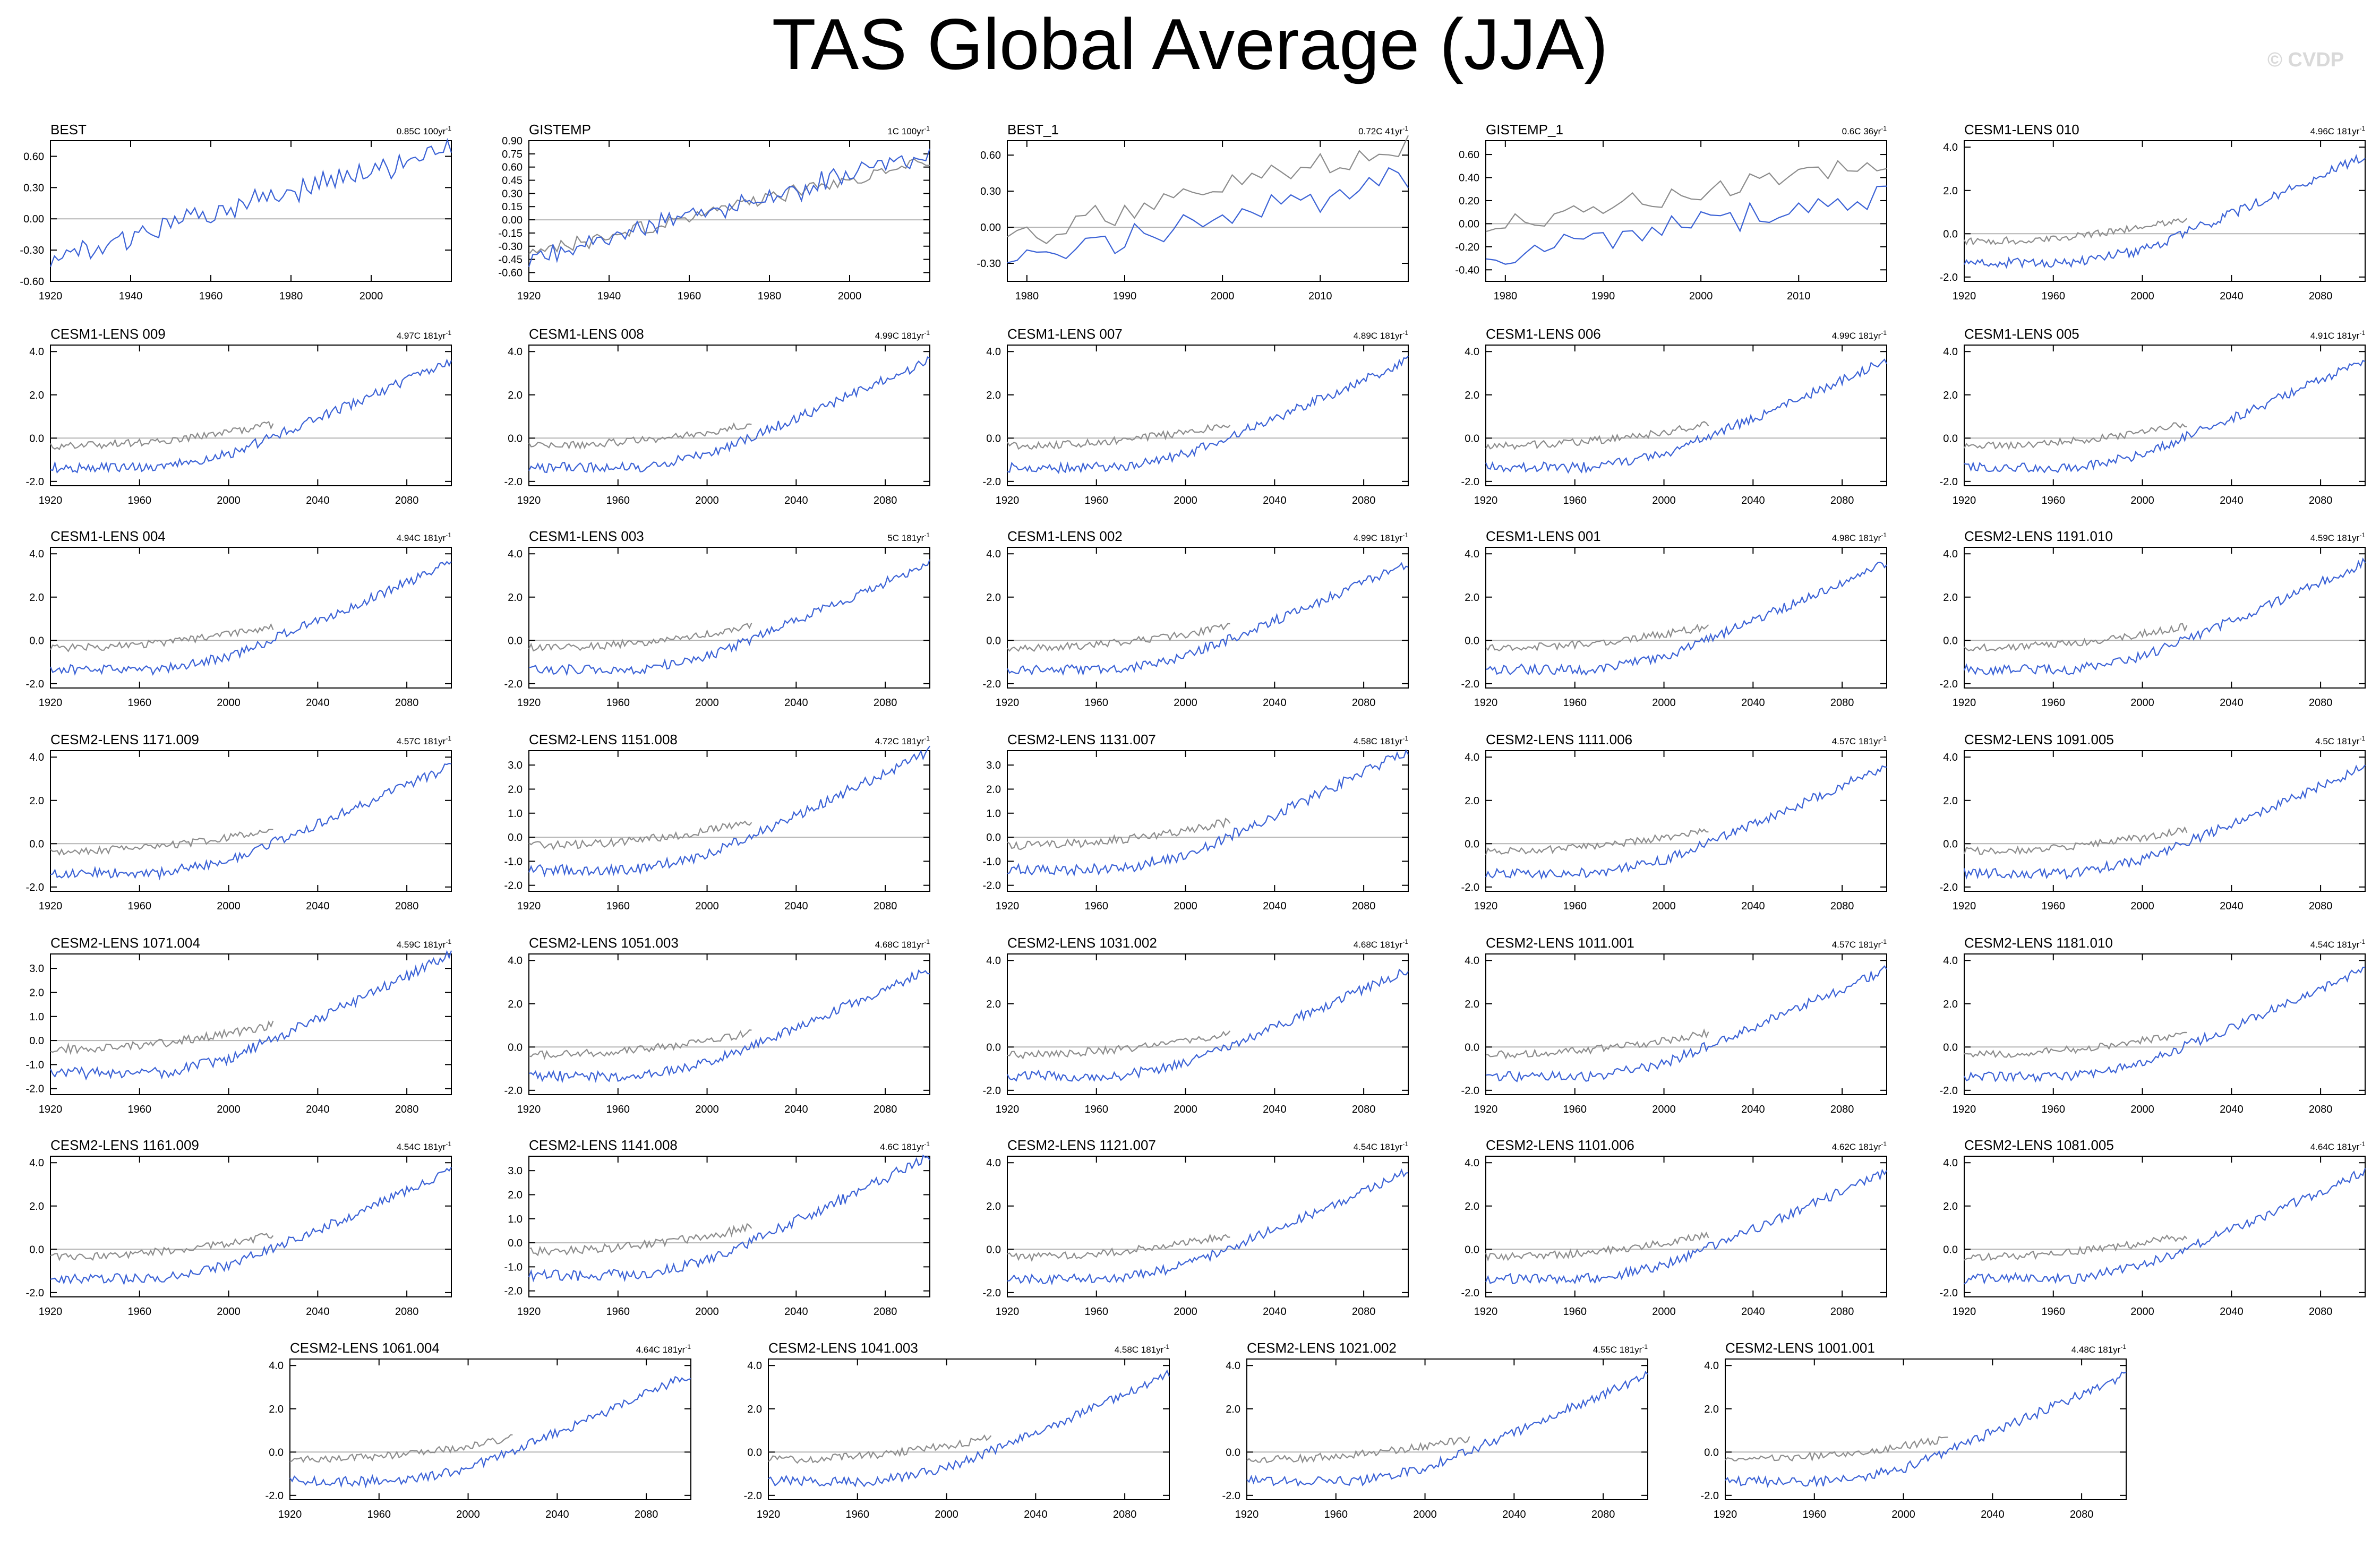 This screenshot has width=2380, height=1548. Describe the element at coordinates (1469, 224) in the screenshot. I see `y-tick-label: 0.00` at that location.